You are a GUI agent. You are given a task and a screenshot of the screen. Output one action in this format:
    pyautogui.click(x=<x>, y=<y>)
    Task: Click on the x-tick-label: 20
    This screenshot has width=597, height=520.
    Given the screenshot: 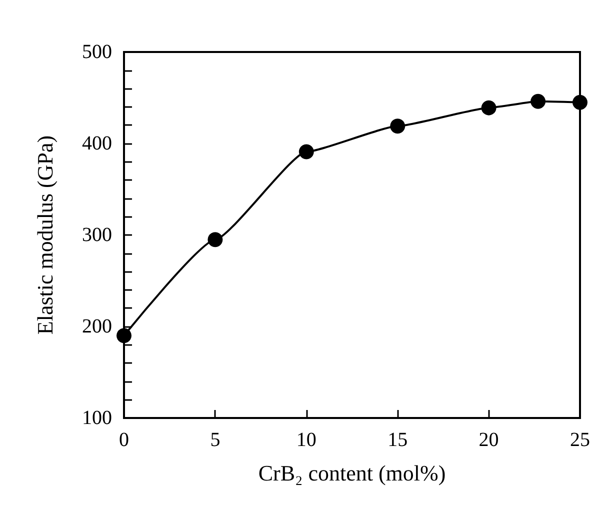 What is the action you would take?
    pyautogui.click(x=488, y=440)
    